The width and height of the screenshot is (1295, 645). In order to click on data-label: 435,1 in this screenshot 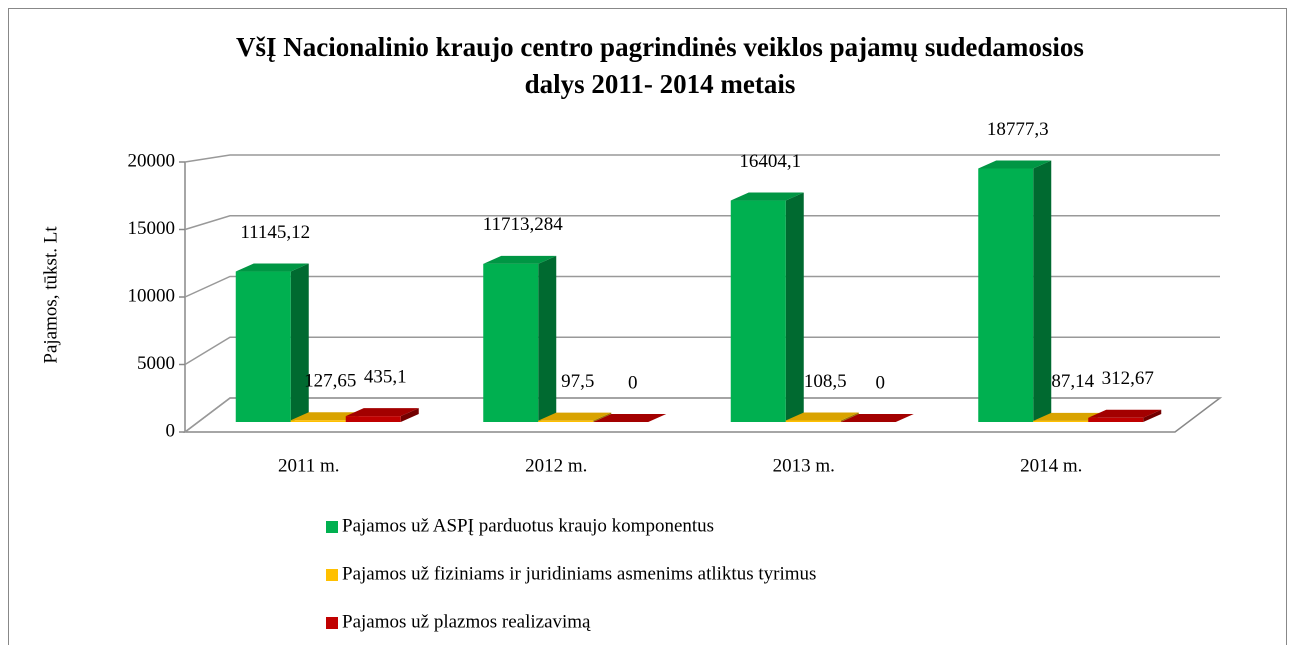, I will do `click(385, 376)`.